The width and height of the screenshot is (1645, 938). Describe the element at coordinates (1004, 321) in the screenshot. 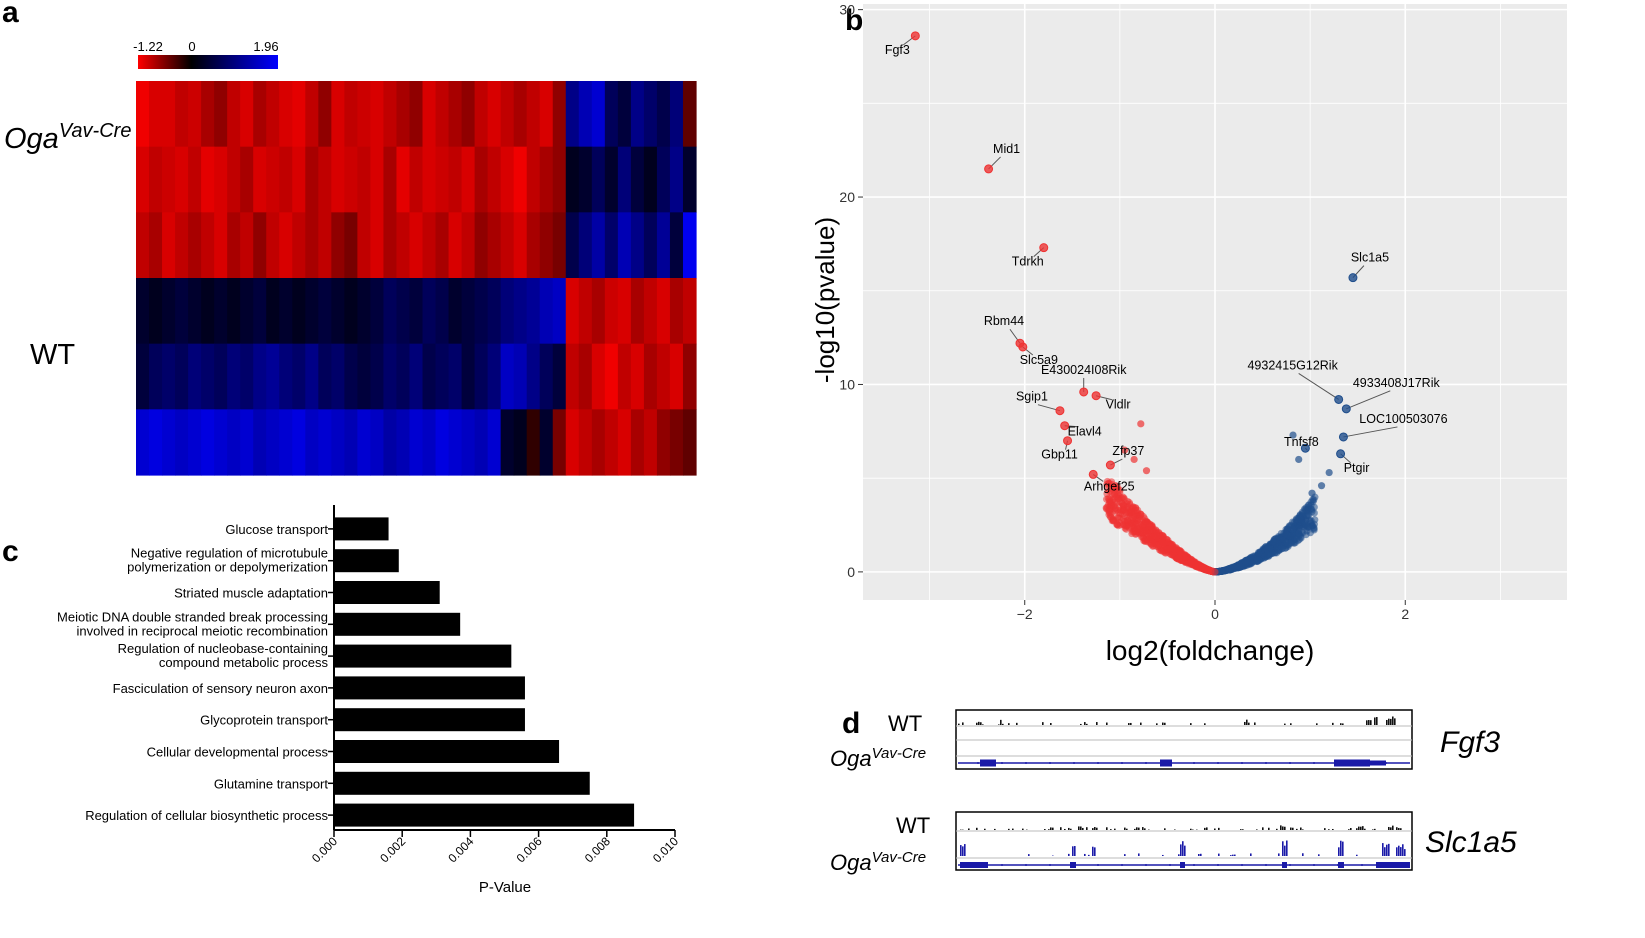

I see `volcano-point-label: Rbm44` at that location.